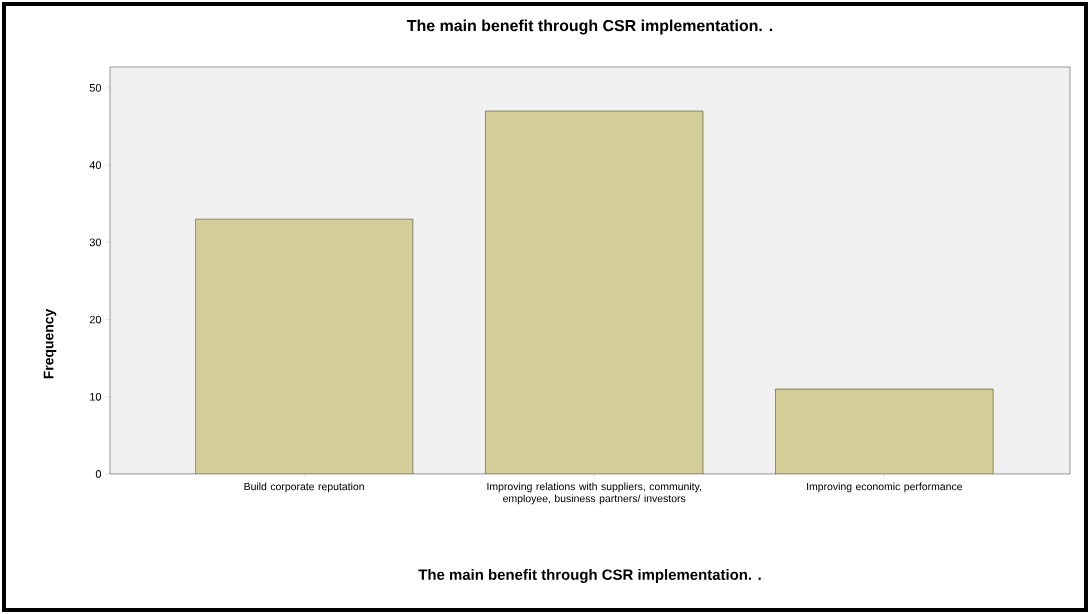  I want to click on y-tick-label: 0, so click(98, 474).